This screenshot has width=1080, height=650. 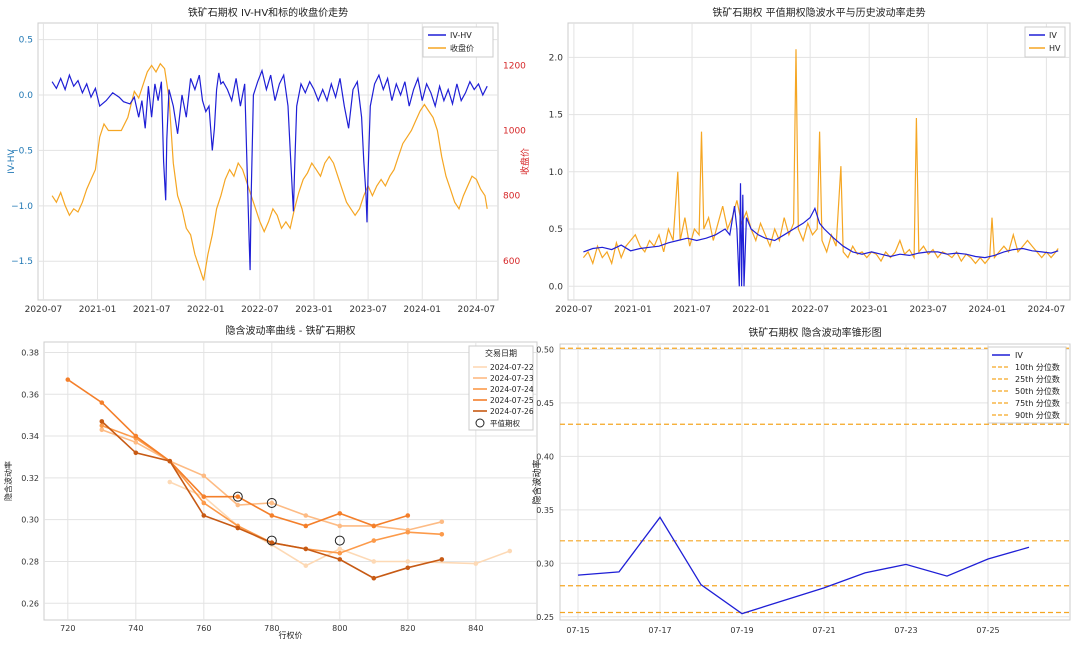 What do you see at coordinates (545, 563) in the screenshot?
I see `y-tick-label: 0.30` at bounding box center [545, 563].